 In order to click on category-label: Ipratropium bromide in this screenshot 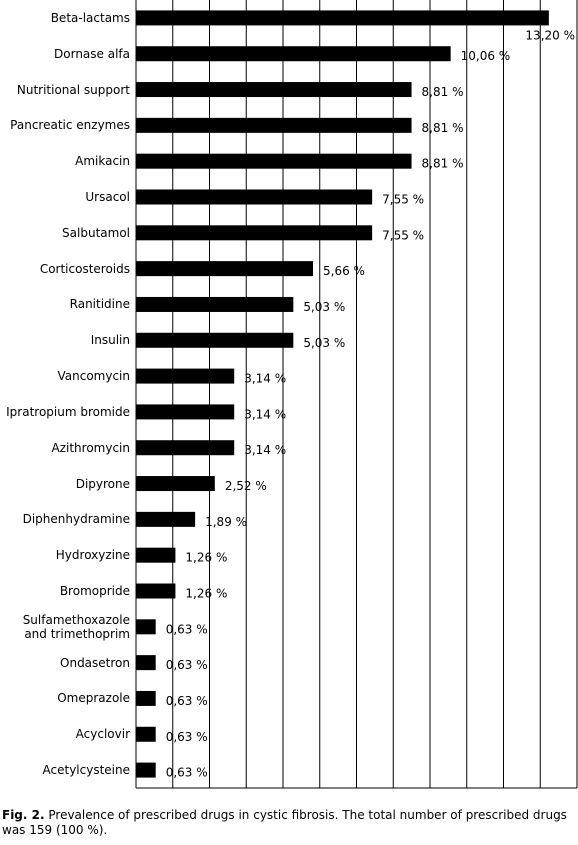, I will do `click(68, 411)`.